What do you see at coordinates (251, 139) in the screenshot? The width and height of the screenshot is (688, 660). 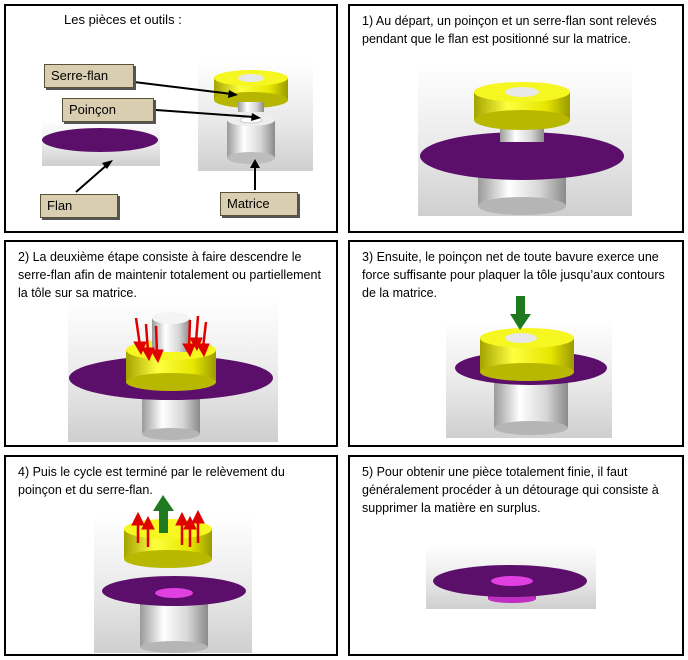 I see `matrice-body` at bounding box center [251, 139].